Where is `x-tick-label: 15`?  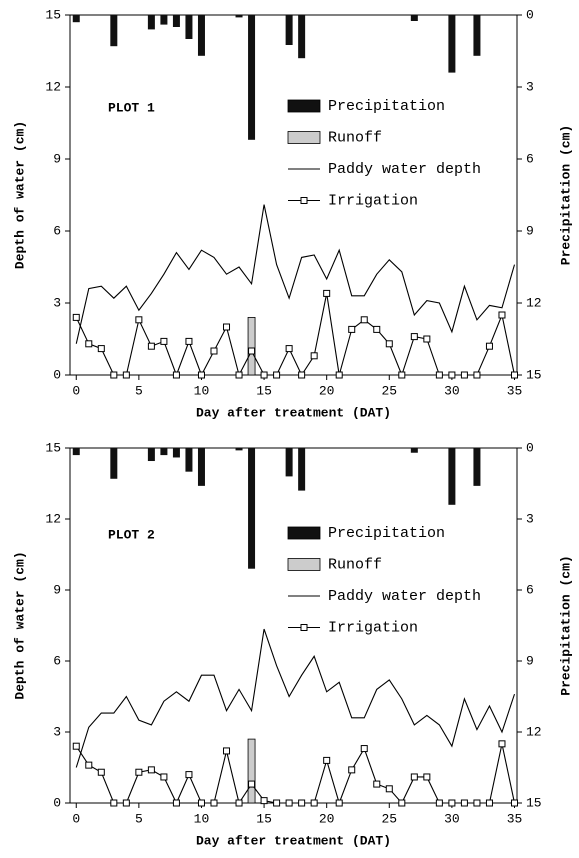
x-tick-label: 15 is located at coordinates (264, 818).